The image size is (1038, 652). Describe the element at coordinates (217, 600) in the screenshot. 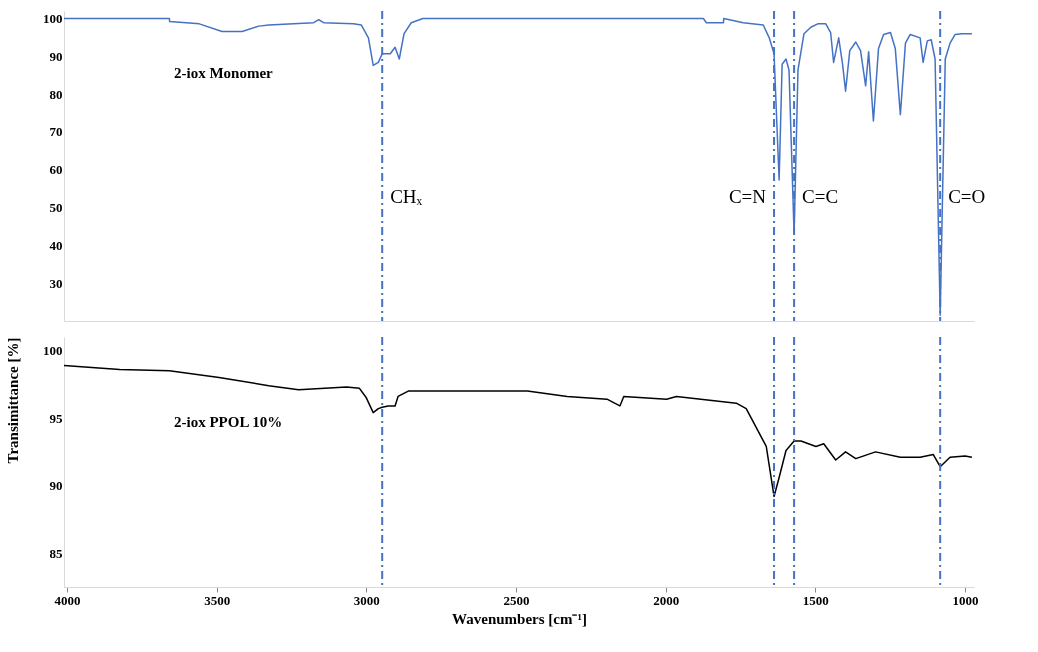

I see `x-tick-label: 3500` at that location.